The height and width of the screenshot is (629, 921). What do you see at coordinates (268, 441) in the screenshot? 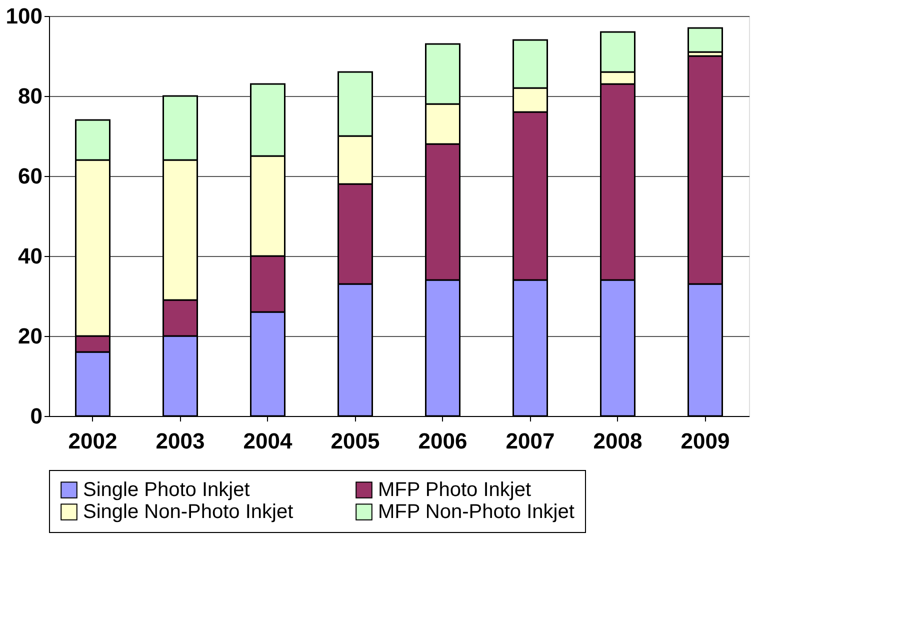
I see `x-tick-label: 2004` at bounding box center [268, 441].